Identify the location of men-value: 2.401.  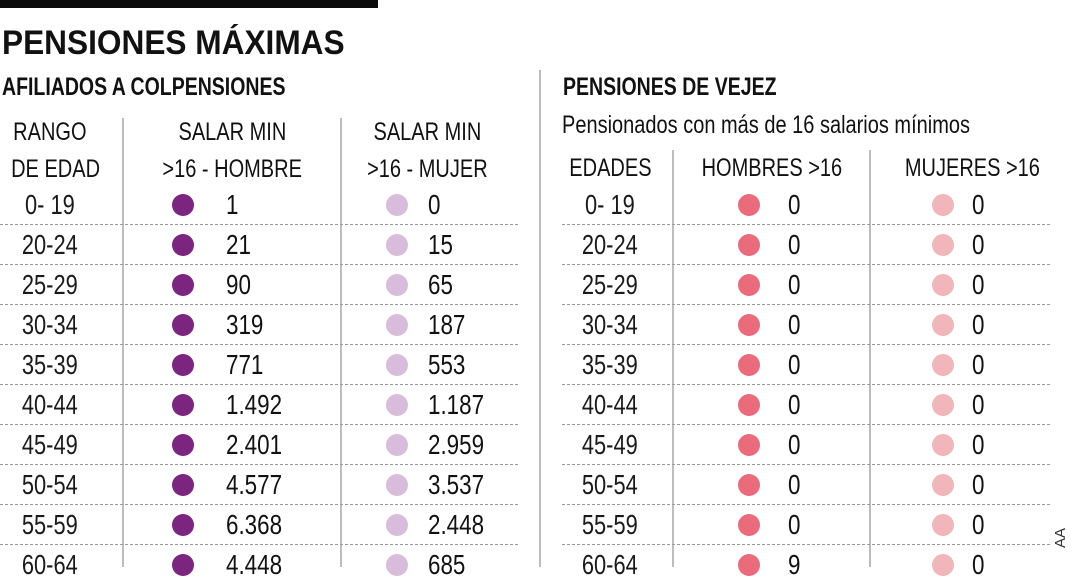
(254, 444).